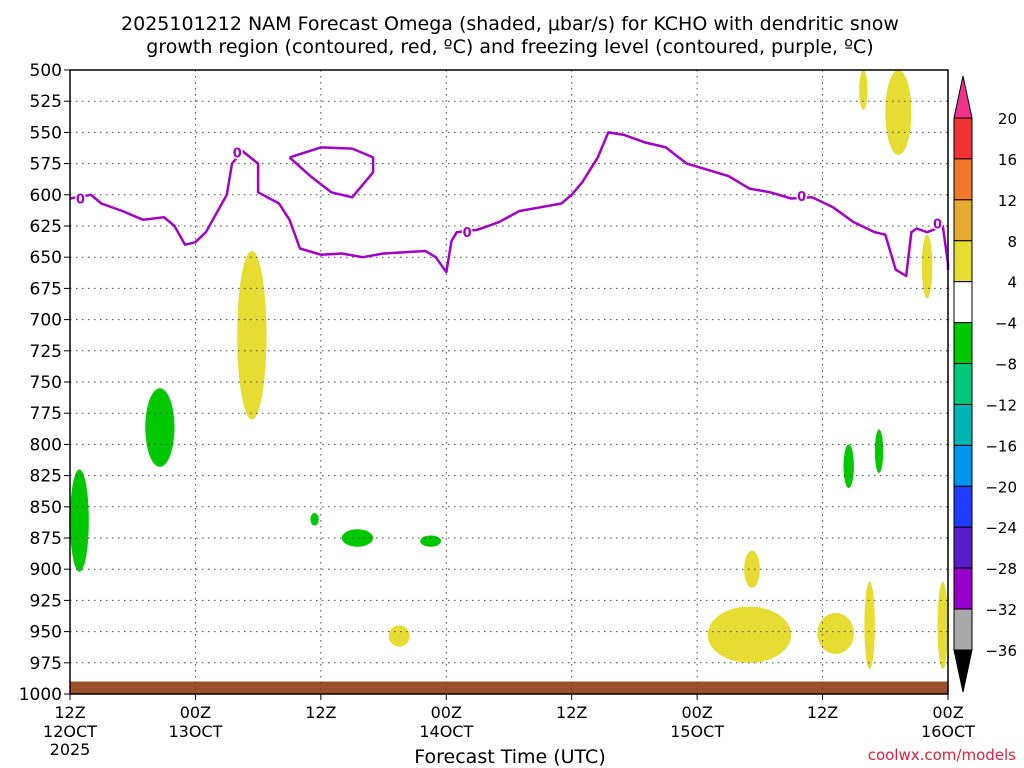 The image size is (1024, 768). I want to click on y-tick-label-900: 900, so click(46, 570).